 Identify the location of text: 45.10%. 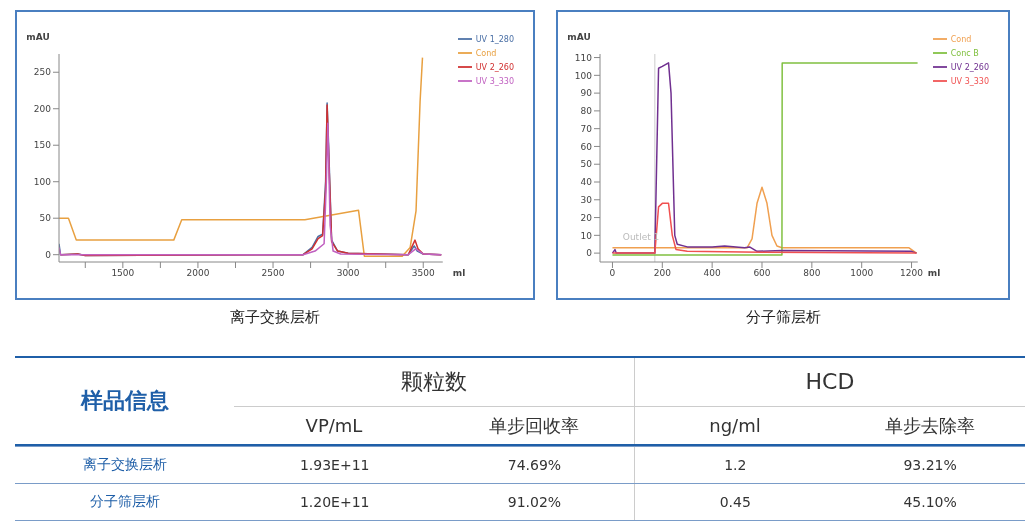
(930, 502).